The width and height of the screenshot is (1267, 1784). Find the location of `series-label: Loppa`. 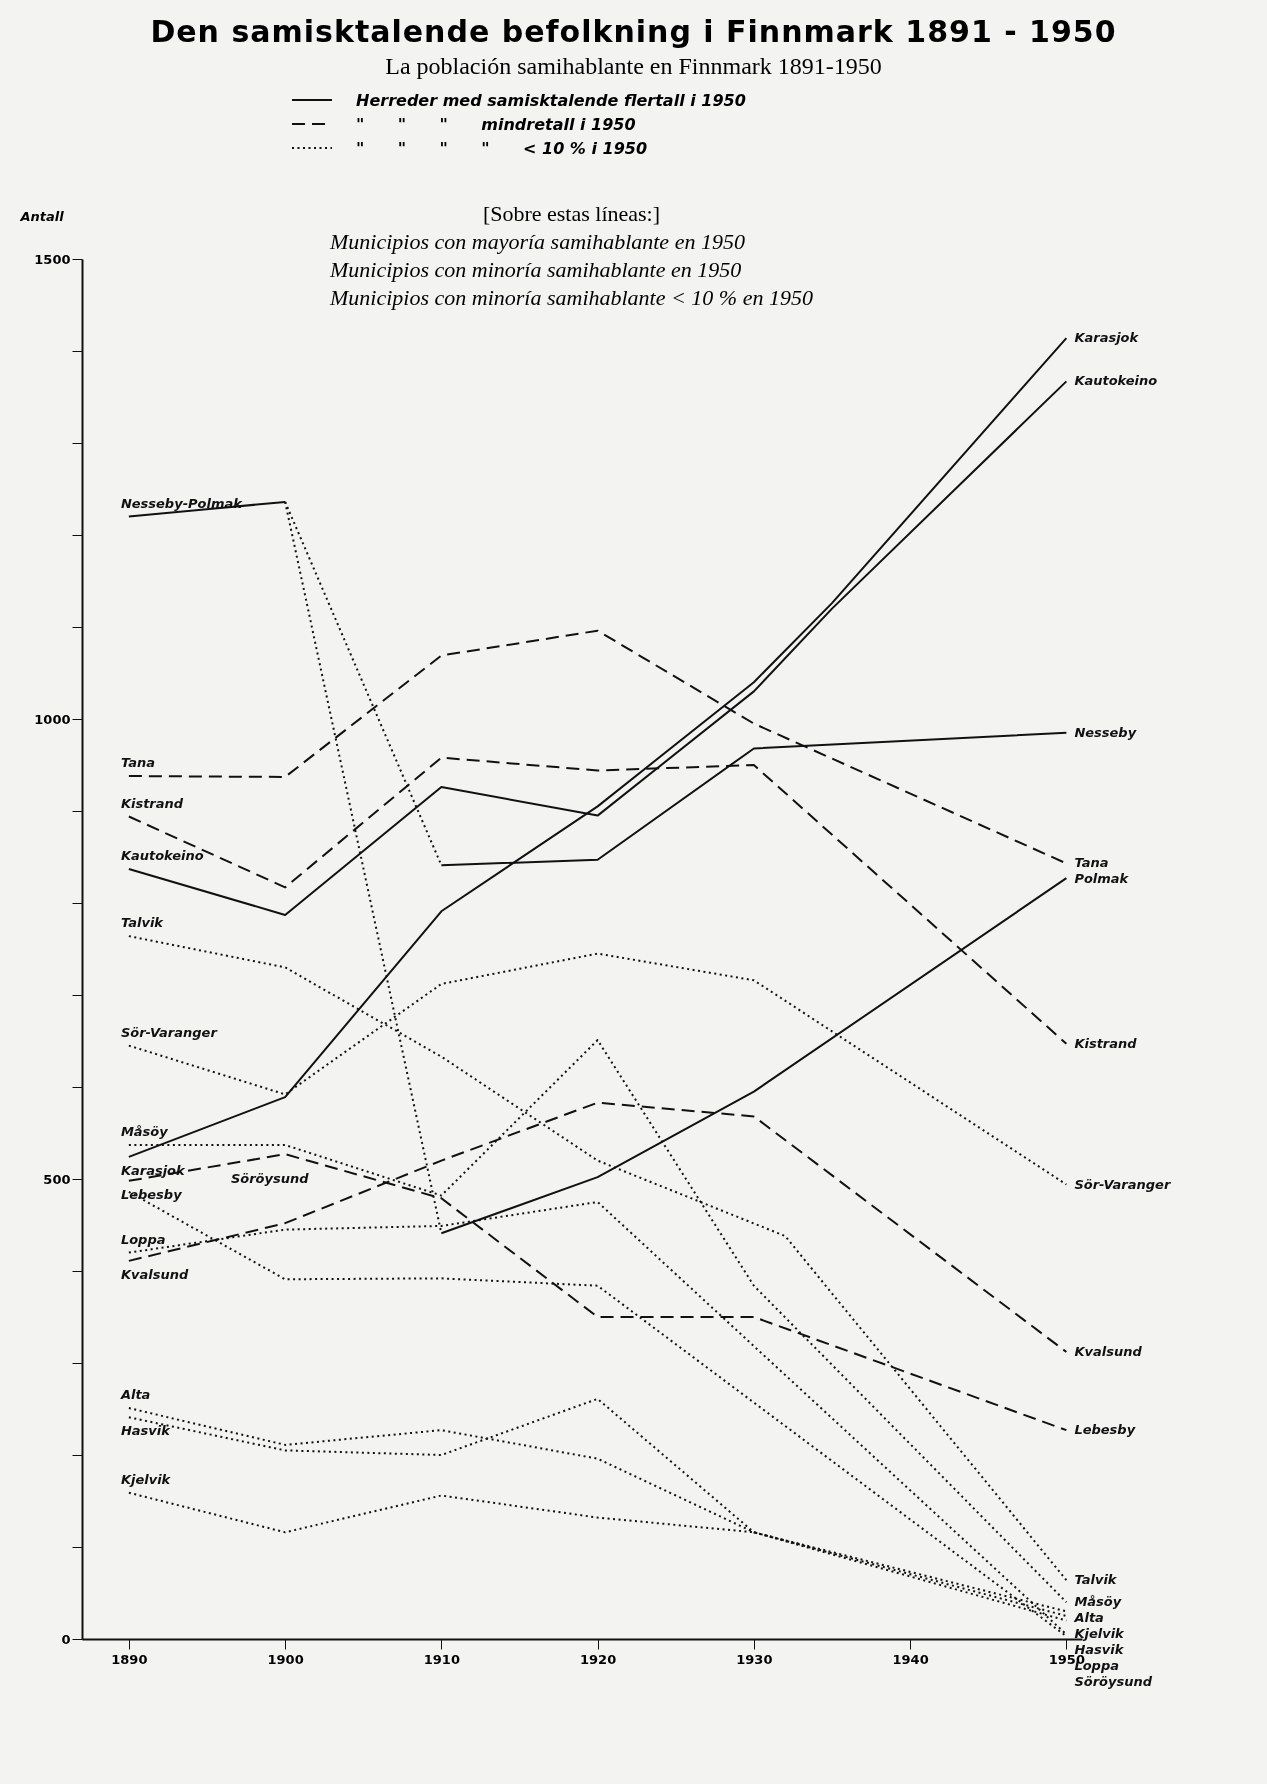

series-label: Loppa is located at coordinates (143, 1239).